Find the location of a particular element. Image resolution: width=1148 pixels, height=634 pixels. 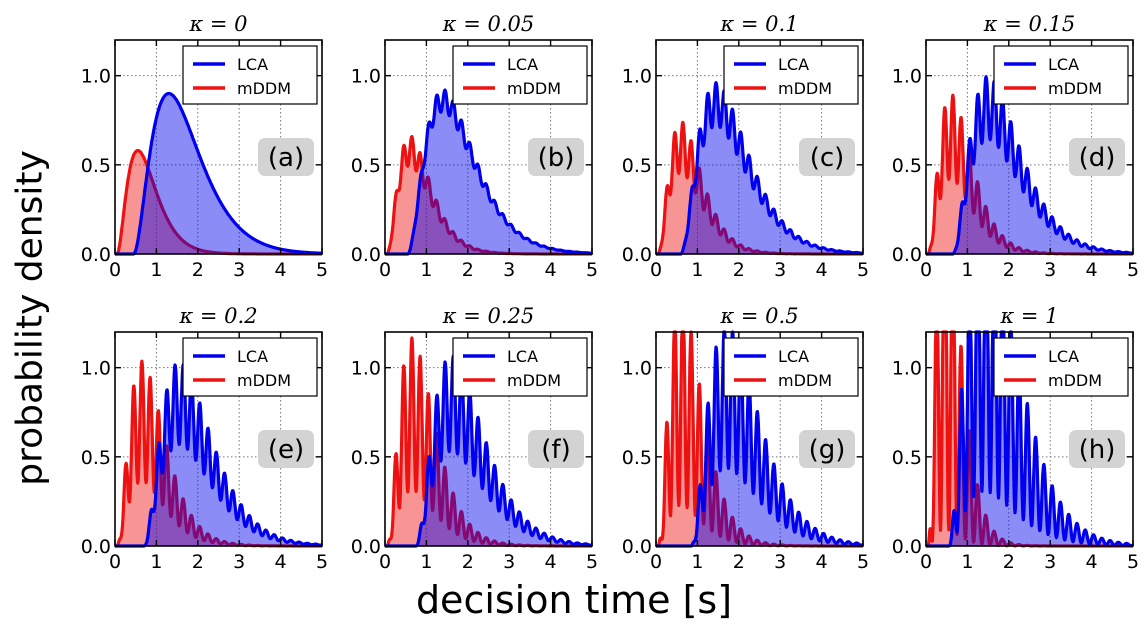

panel-title: κ = 0.15 is located at coordinates (1029, 24).